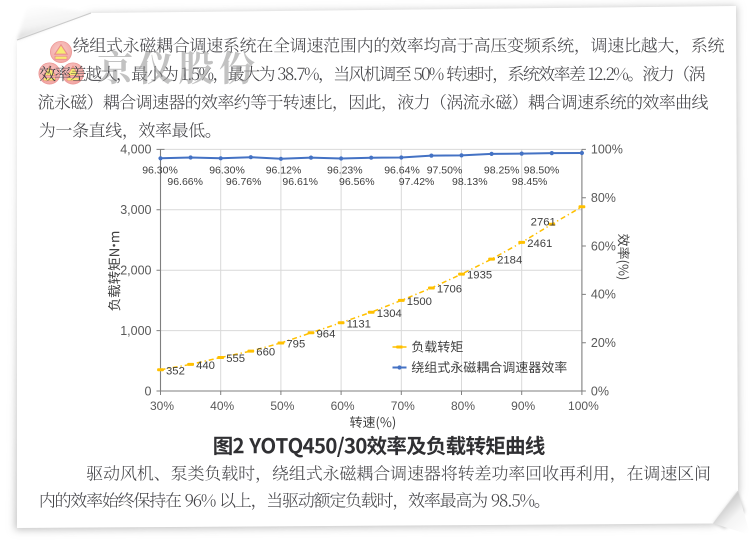 This screenshot has height=544, width=752. What do you see at coordinates (470, 182) in the screenshot?
I see `svg-text: 98.13%` at bounding box center [470, 182].